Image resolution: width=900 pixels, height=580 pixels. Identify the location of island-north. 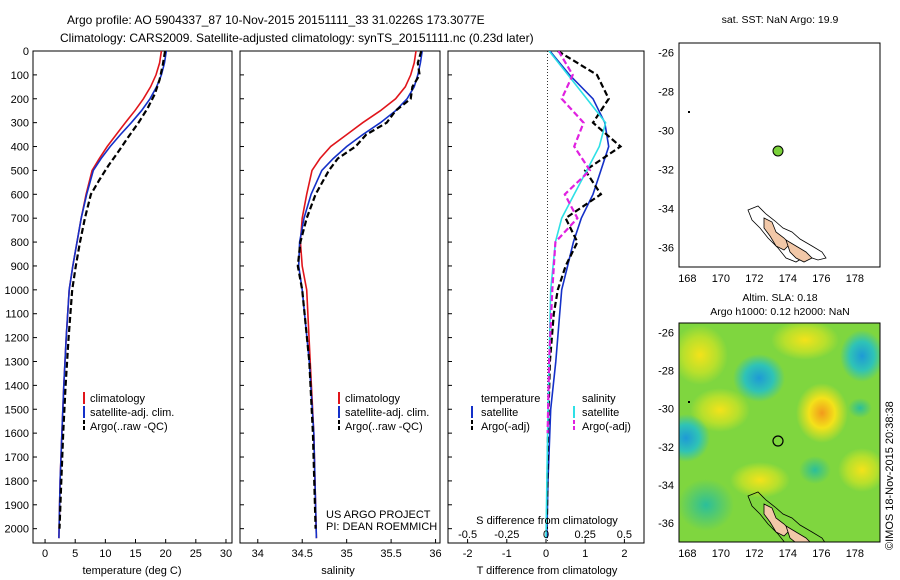
(777, 234).